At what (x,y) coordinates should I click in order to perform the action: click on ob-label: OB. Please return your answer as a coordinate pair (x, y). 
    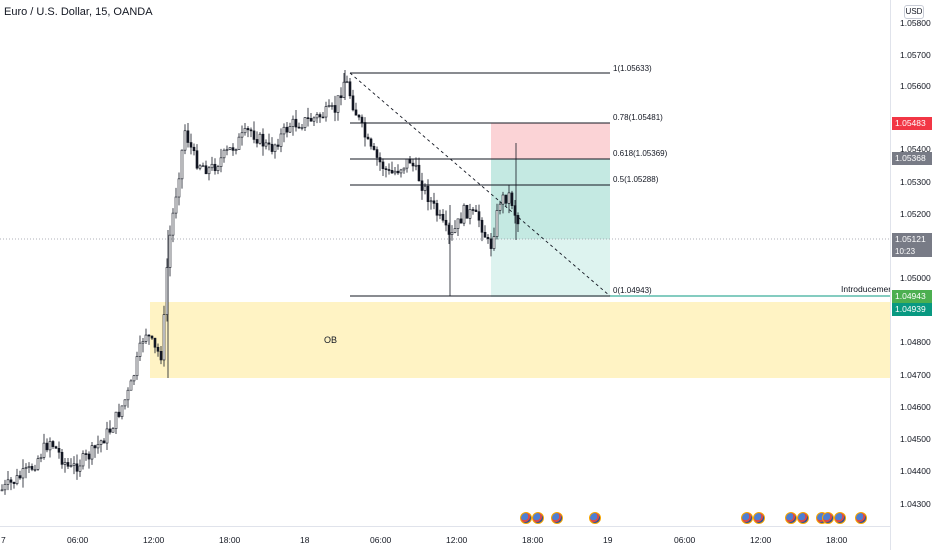
    Looking at the image, I should click on (330, 340).